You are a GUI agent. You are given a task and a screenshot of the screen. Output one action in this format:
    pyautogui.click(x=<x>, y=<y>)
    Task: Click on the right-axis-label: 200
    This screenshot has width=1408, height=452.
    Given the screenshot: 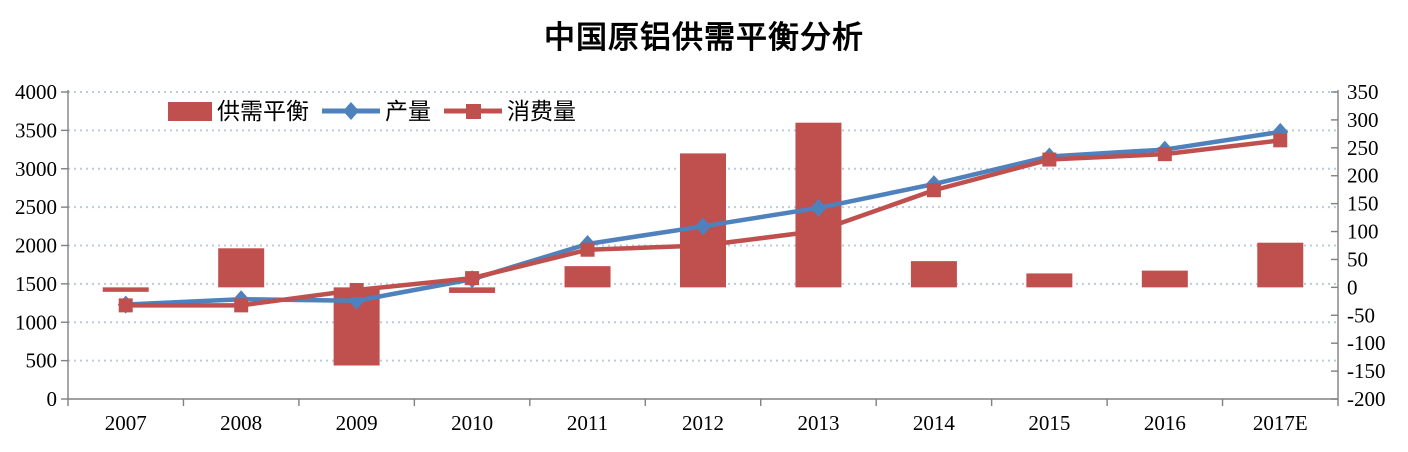 What is the action you would take?
    pyautogui.click(x=1363, y=176)
    